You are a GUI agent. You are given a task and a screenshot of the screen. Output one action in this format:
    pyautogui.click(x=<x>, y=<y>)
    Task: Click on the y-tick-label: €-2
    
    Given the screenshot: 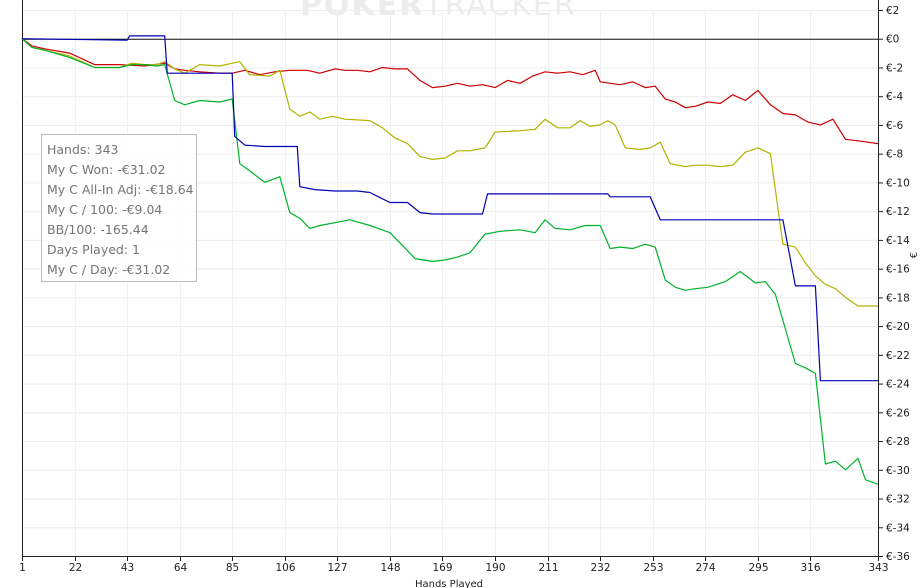 What is the action you would take?
    pyautogui.click(x=894, y=68)
    